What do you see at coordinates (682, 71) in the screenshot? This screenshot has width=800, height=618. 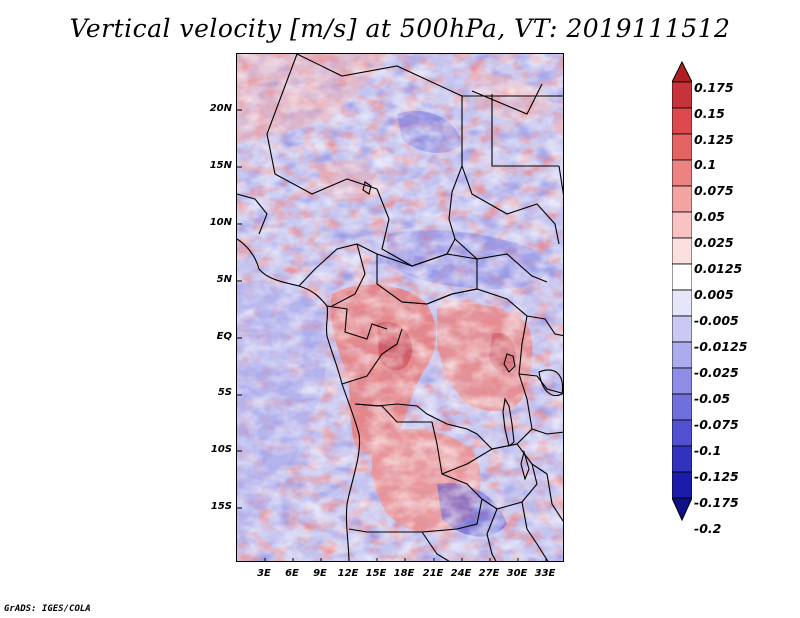 I see `colorbar-top-arrow` at bounding box center [682, 71].